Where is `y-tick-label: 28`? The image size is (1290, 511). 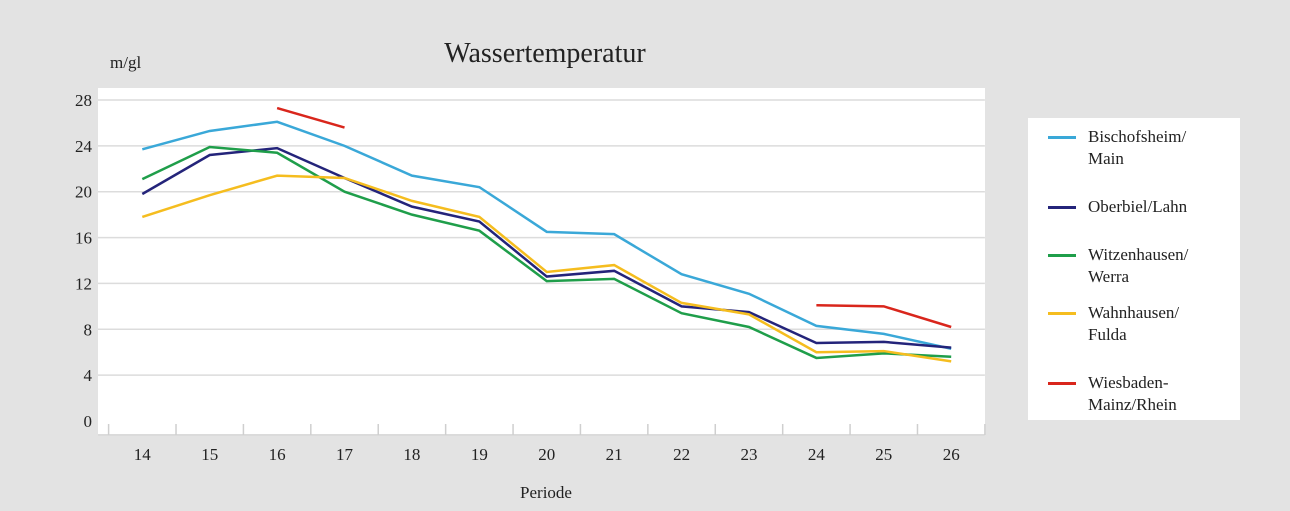
y-tick-label: 28 is located at coordinates (83, 100).